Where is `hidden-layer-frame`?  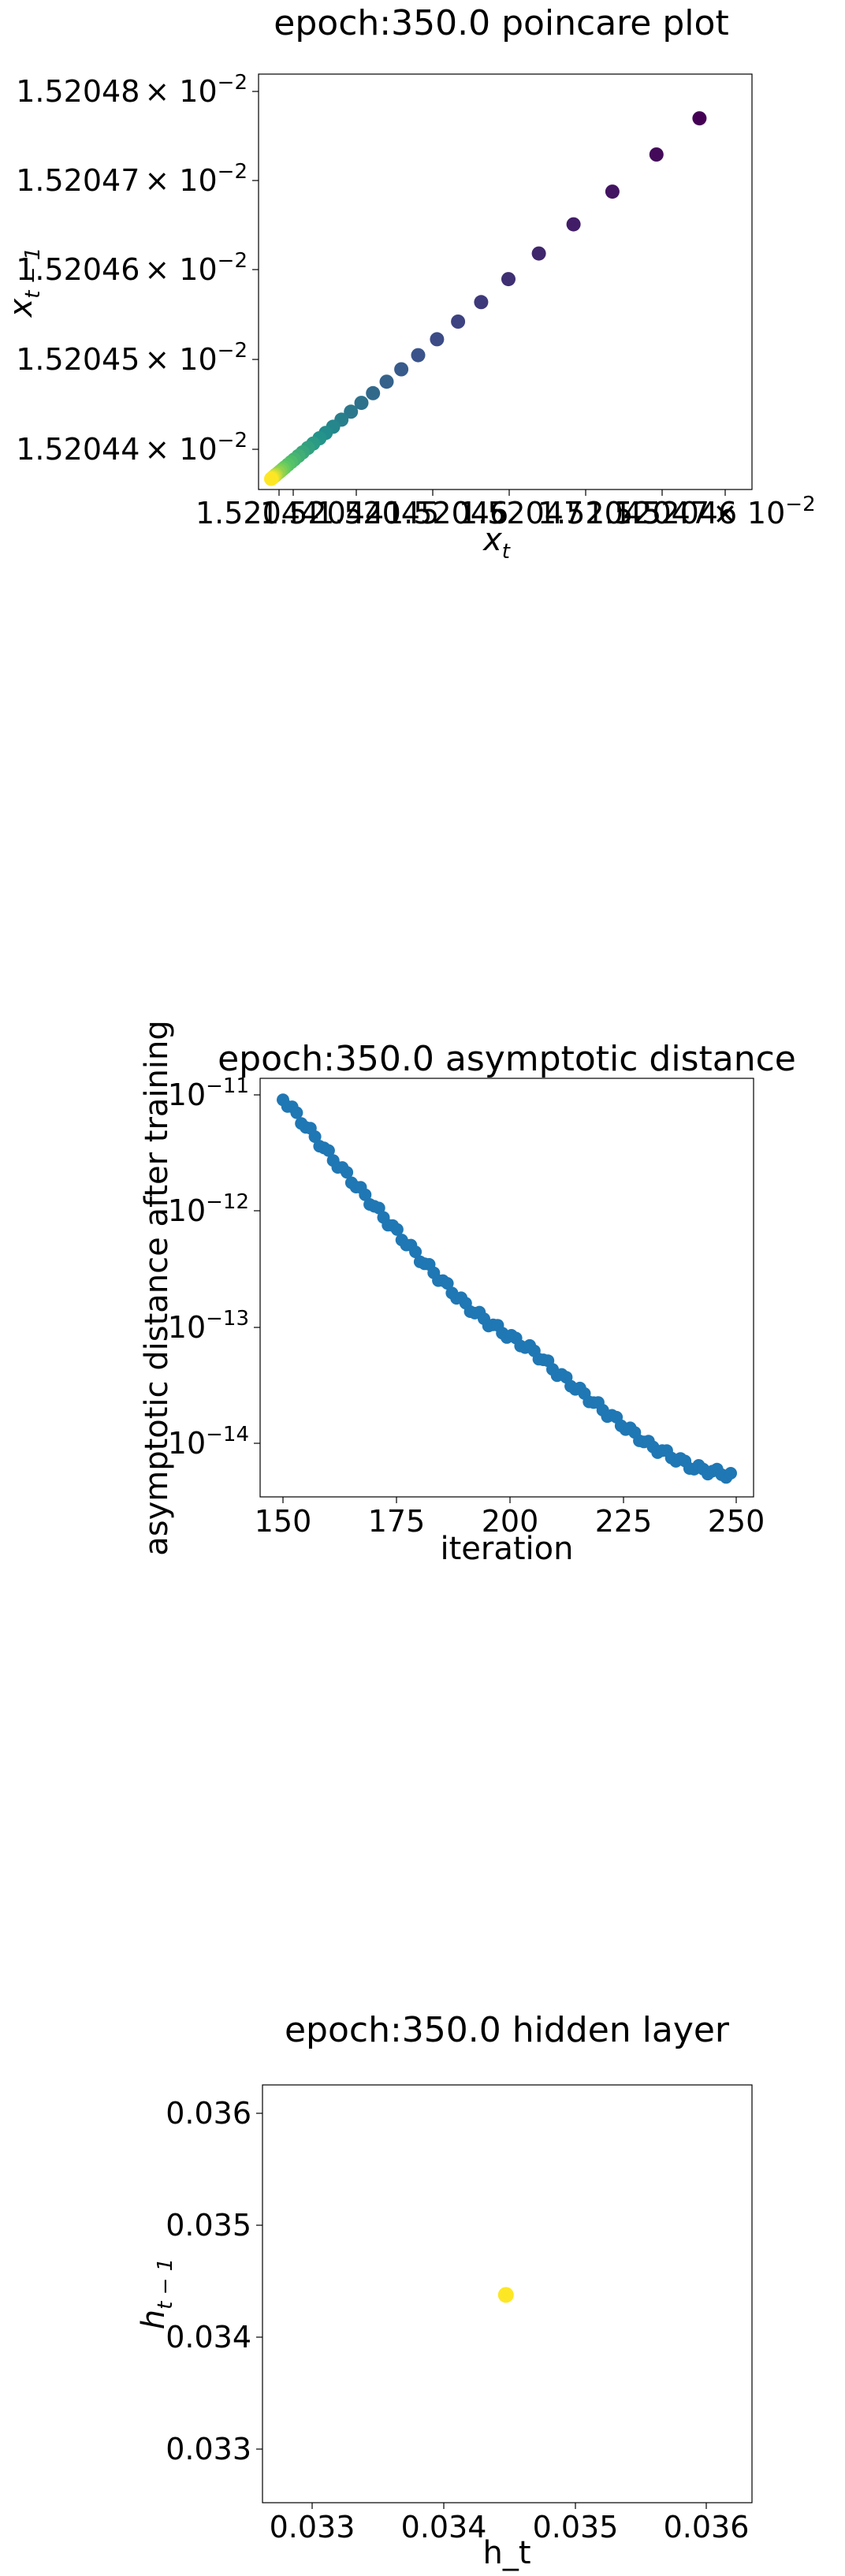
hidden-layer-frame is located at coordinates (507, 2293).